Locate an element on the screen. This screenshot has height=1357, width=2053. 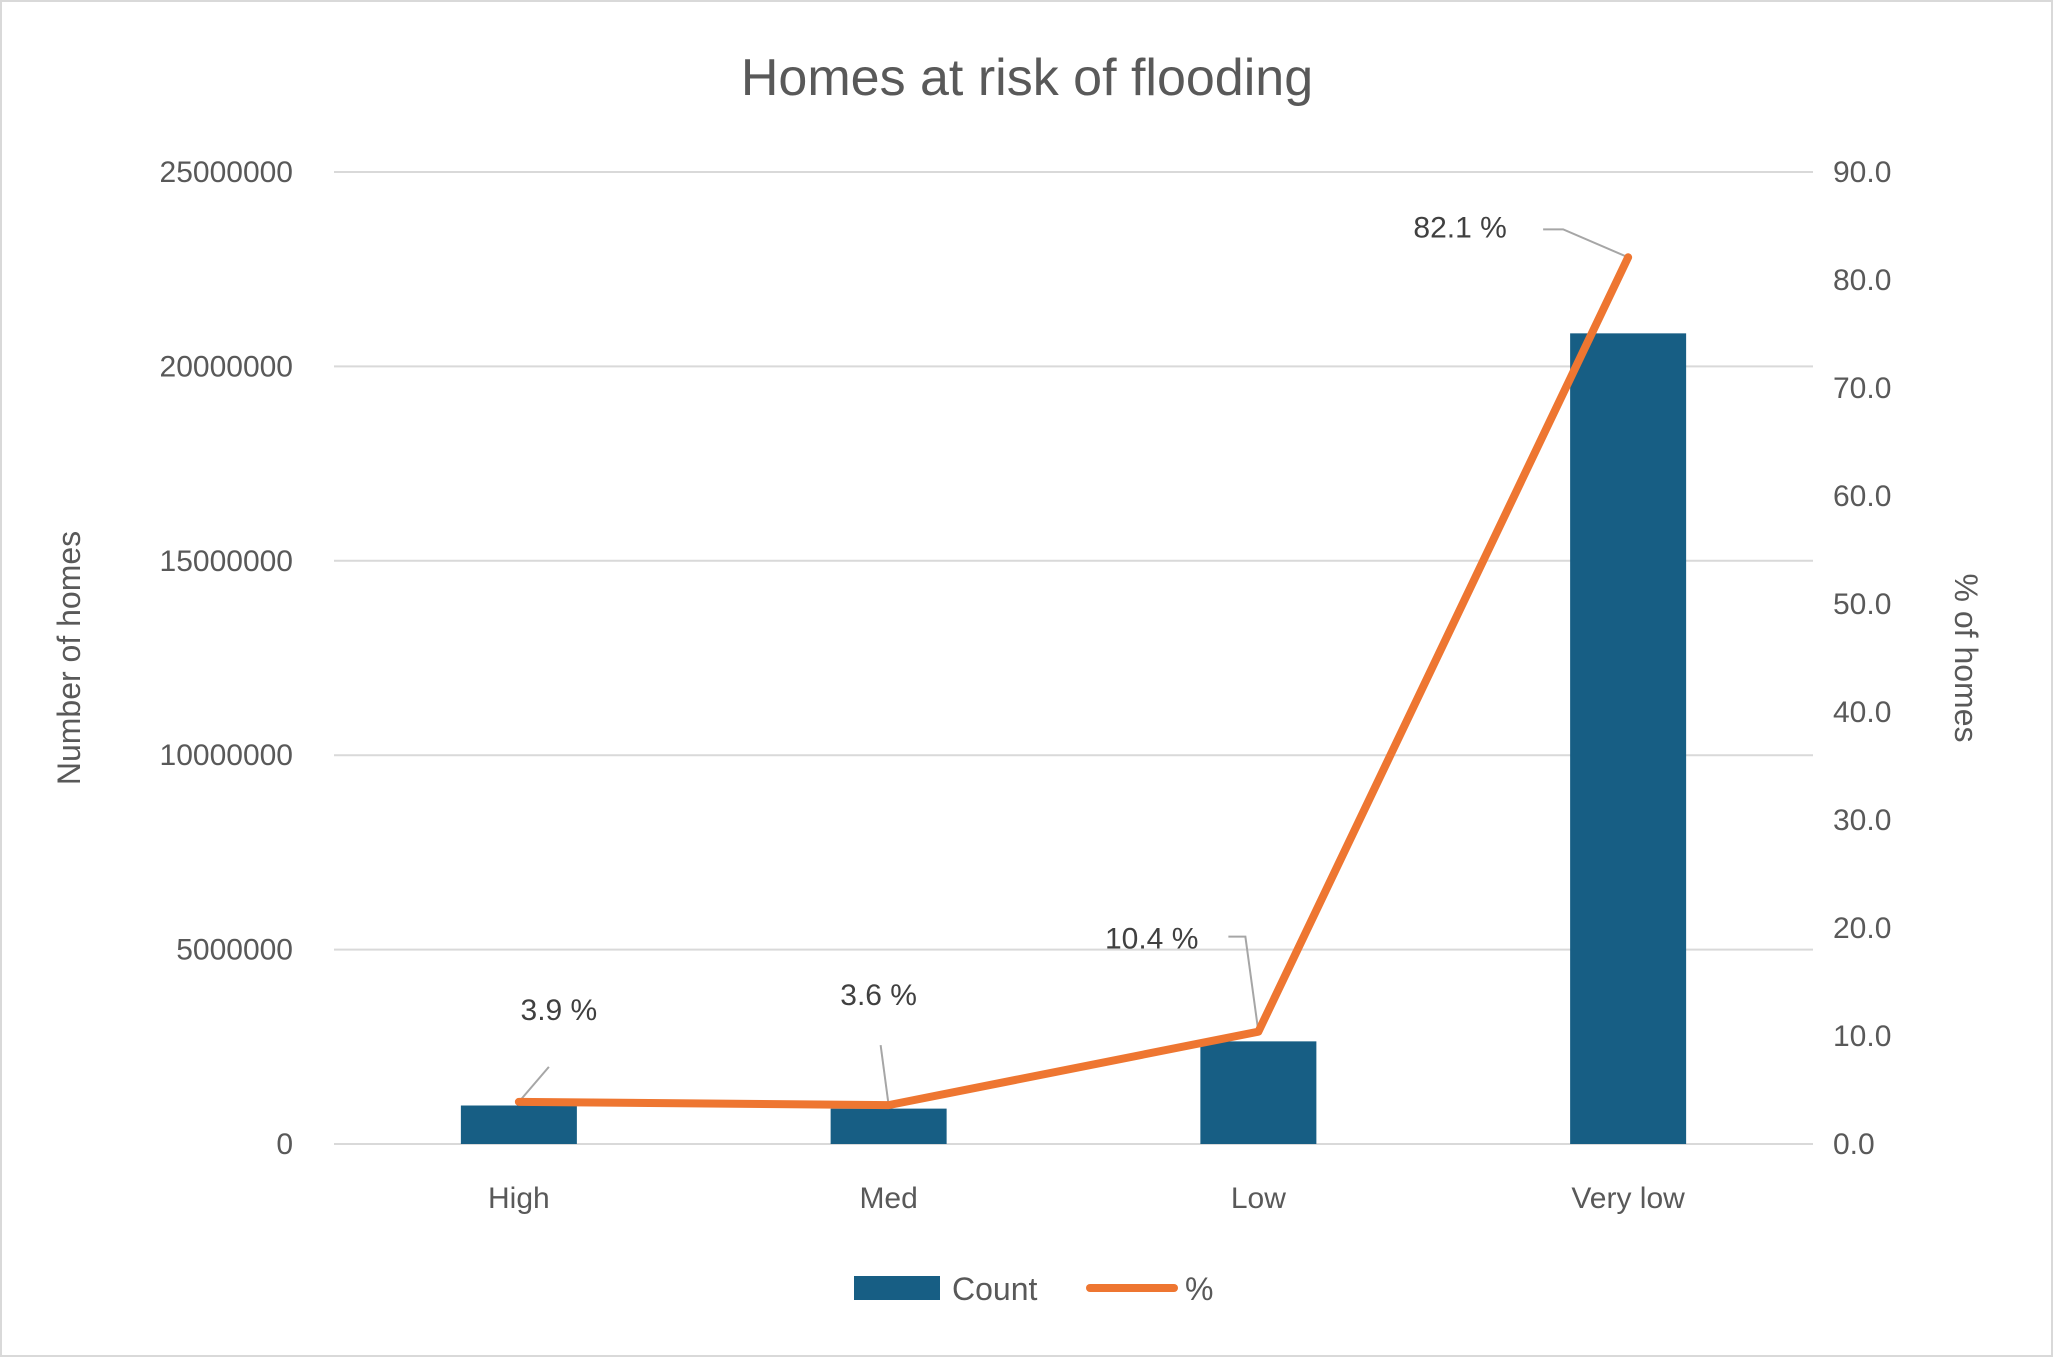
y2-tick-label: 60.0 is located at coordinates (1862, 496).